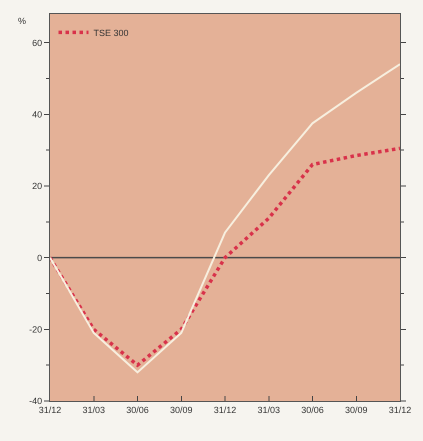 This screenshot has height=441, width=423. What do you see at coordinates (37, 186) in the screenshot?
I see `y-tick-label: 20` at bounding box center [37, 186].